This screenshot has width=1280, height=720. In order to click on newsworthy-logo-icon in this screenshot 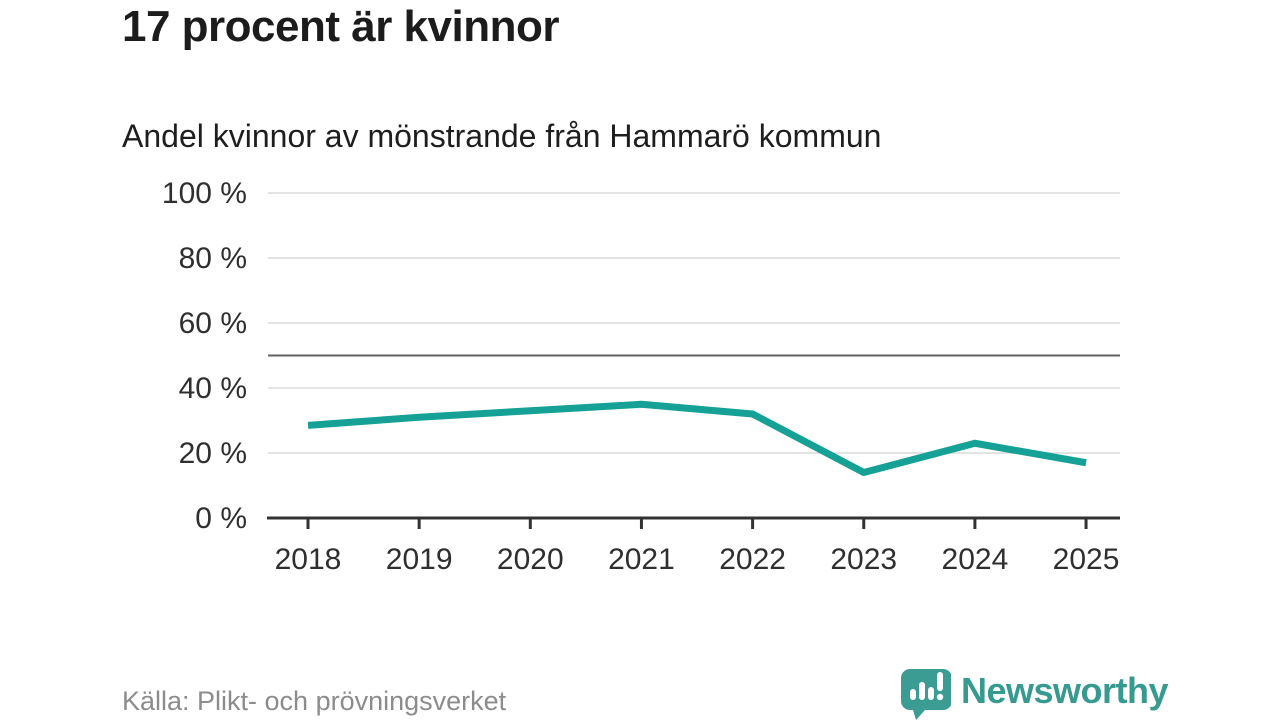, I will do `click(926, 694)`.